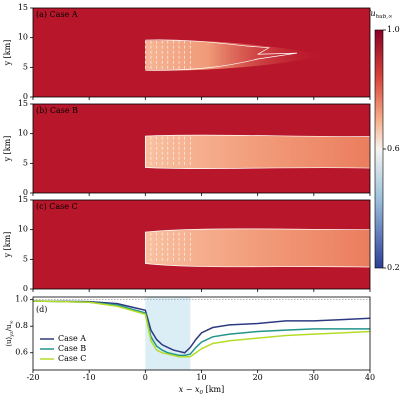 Image resolution: width=400 pixels, height=400 pixels. I want to click on label-part: [km], so click(213, 389).